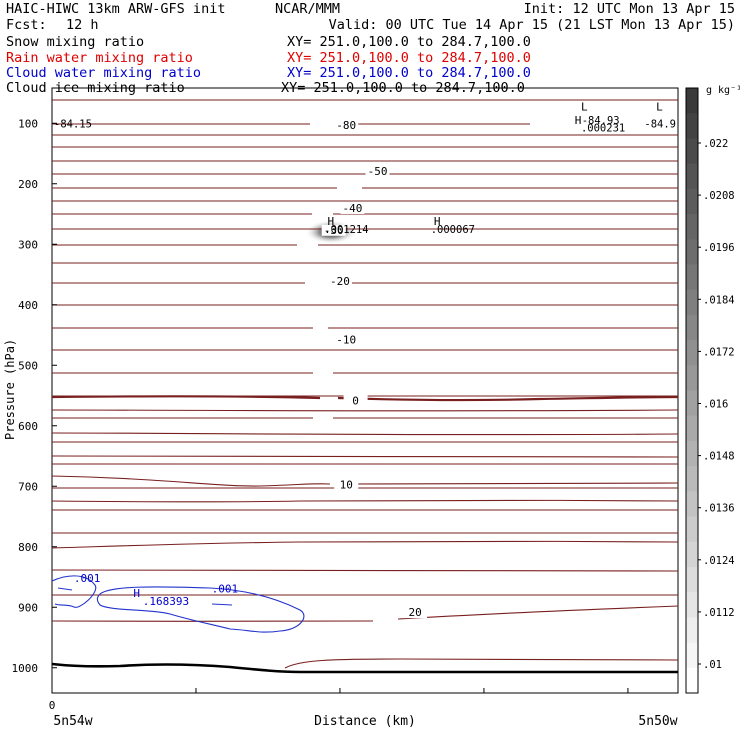 This screenshot has width=740, height=740. What do you see at coordinates (719, 196) in the screenshot?
I see `colorbar-label: .0208` at bounding box center [719, 196].